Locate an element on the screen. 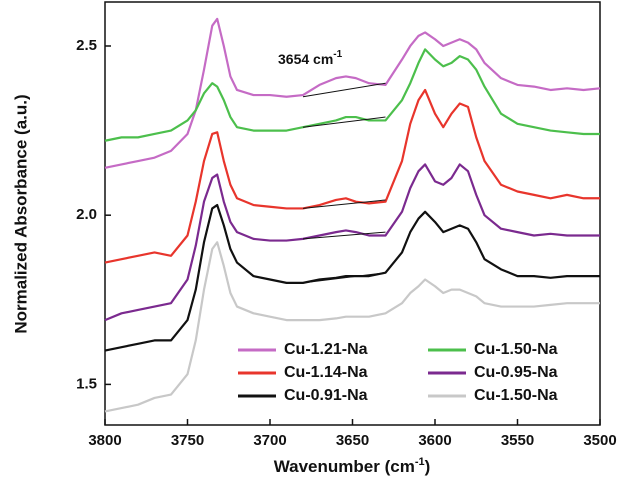 The height and width of the screenshot is (481, 619). annotation-text: 3654 cm is located at coordinates (305, 59).